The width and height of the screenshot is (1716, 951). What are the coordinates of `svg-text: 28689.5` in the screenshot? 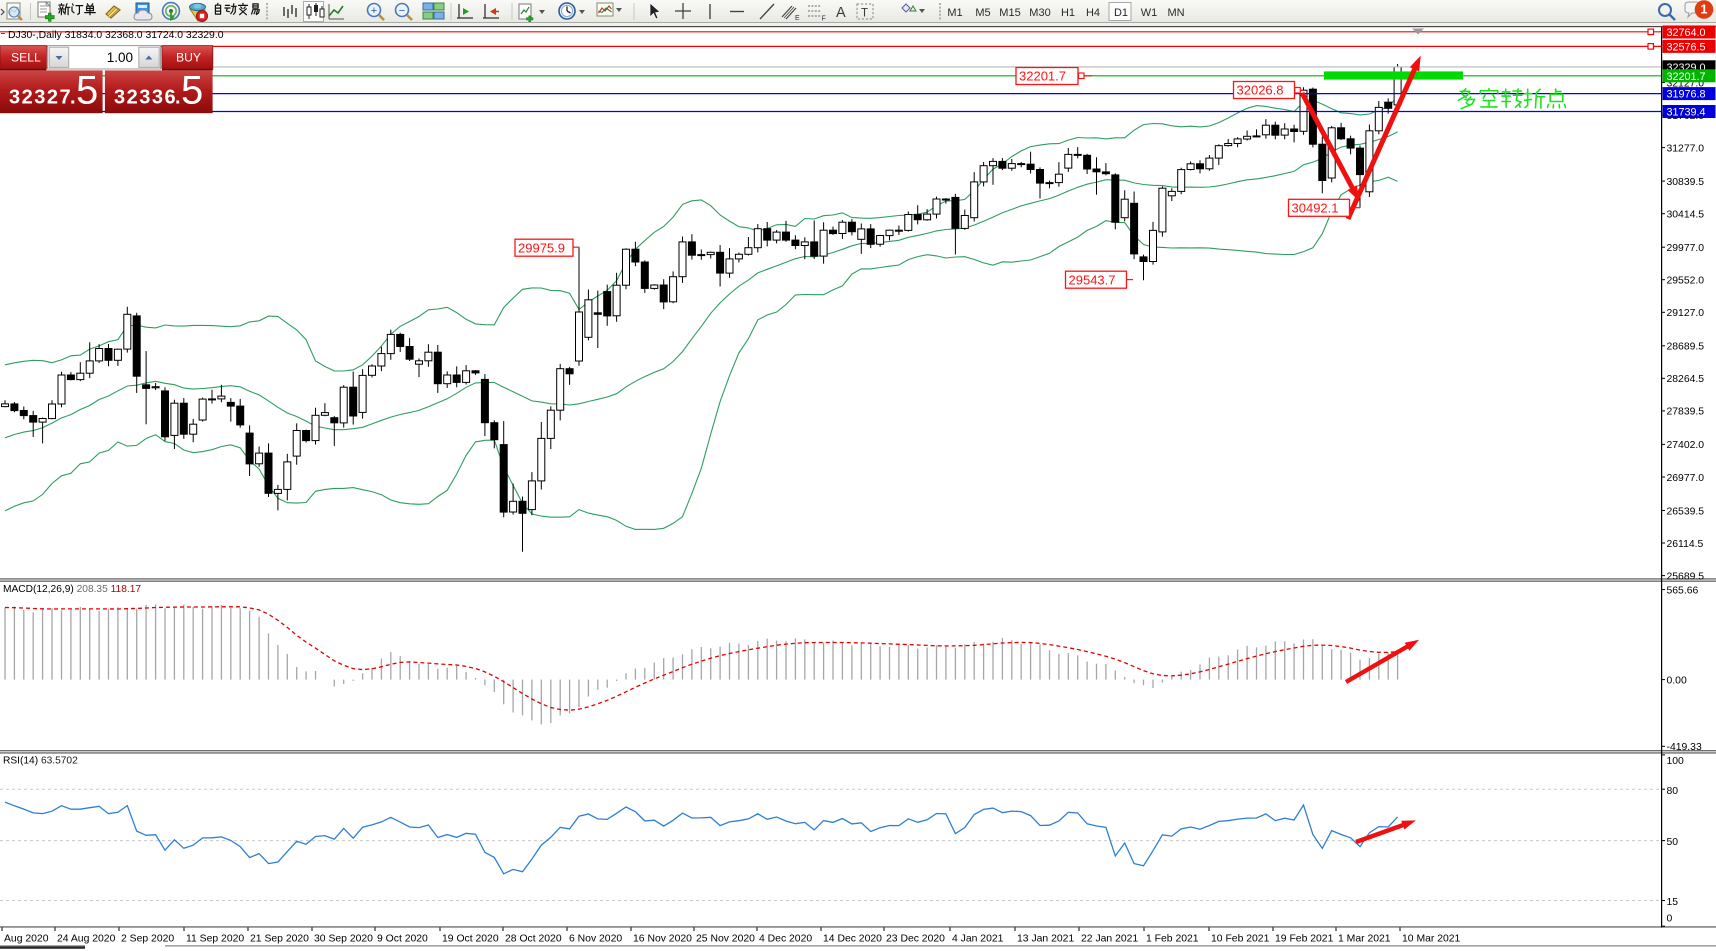 It's located at (1686, 347).